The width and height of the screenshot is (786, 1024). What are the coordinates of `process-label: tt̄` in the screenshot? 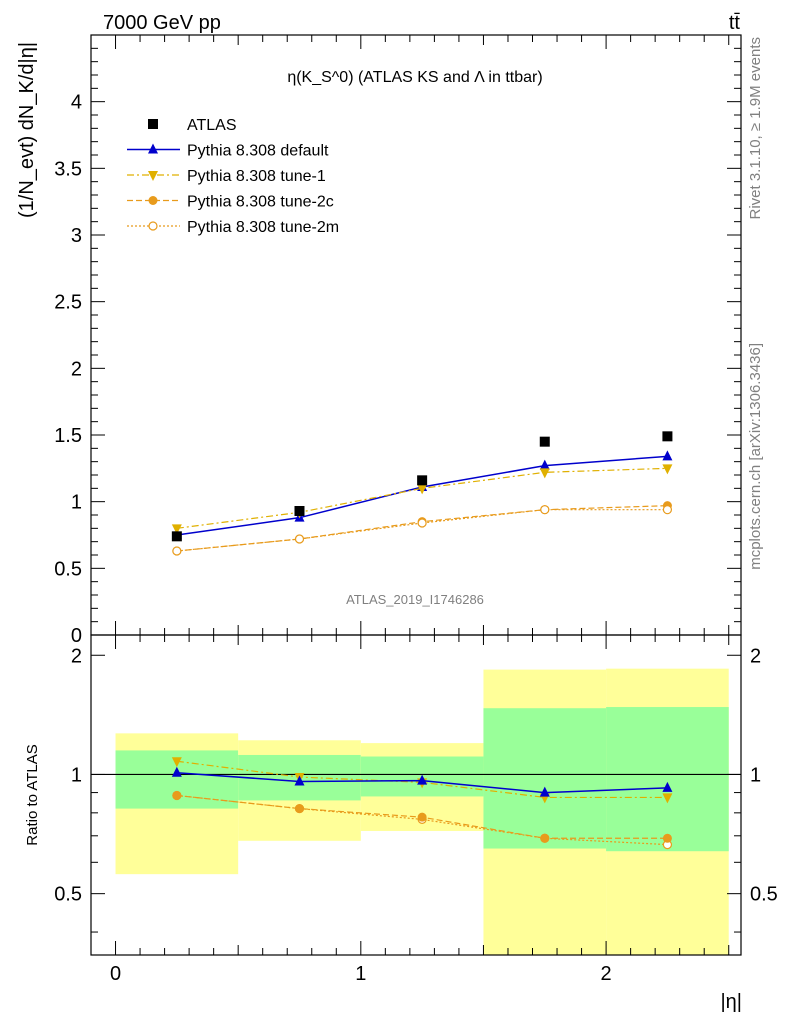 It's located at (735, 23).